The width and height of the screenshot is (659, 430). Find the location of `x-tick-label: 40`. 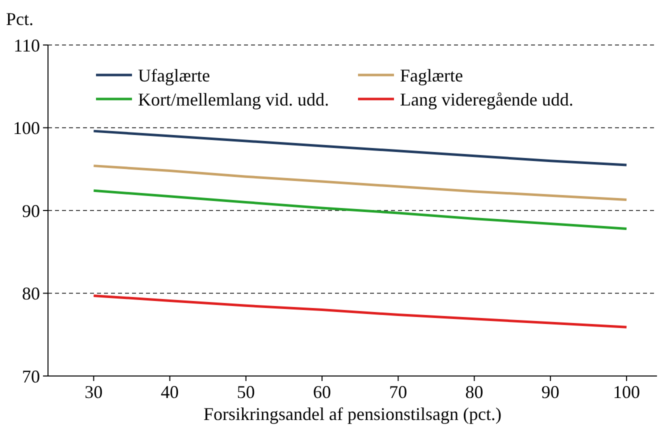

x-tick-label: 40 is located at coordinates (169, 392).